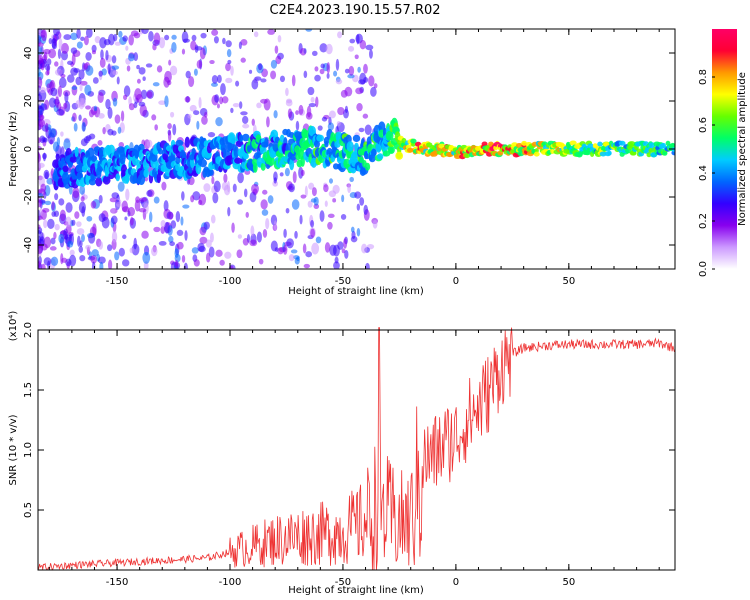 The image size is (750, 600). Describe the element at coordinates (568, 582) in the screenshot. I see `snr-x-tick-label: 50` at that location.